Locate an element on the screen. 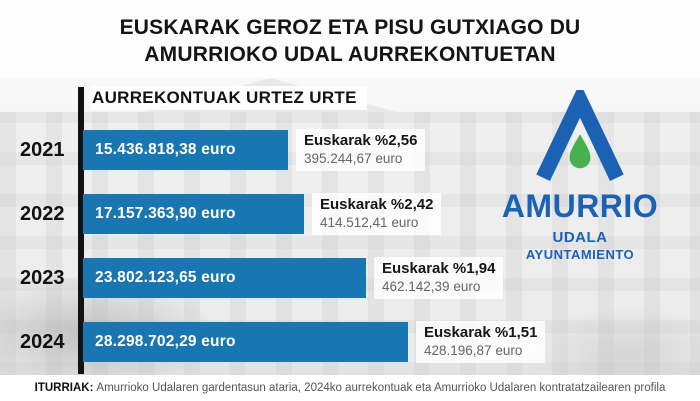 The image size is (700, 401). chart-axis-line is located at coordinates (81, 230).